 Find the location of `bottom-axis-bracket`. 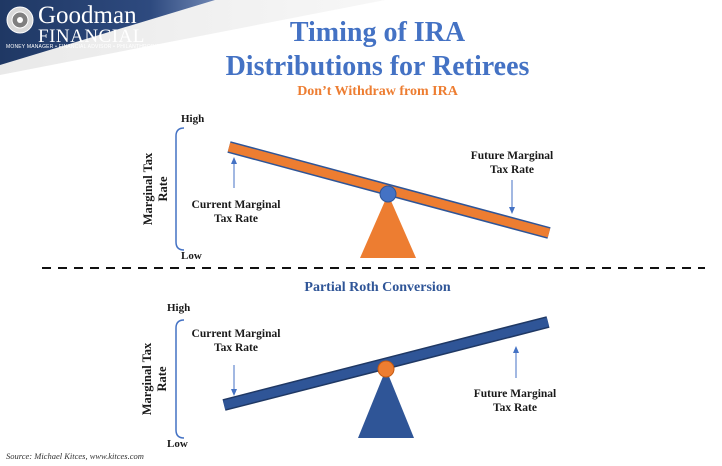

bottom-axis-bracket is located at coordinates (180, 379).